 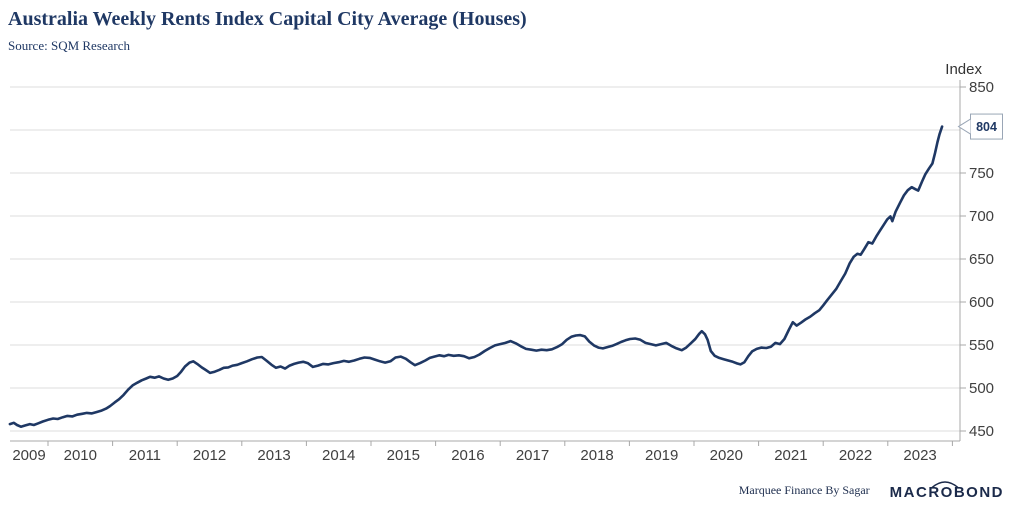 I want to click on callout-pointer-edge, so click(x=964, y=126).